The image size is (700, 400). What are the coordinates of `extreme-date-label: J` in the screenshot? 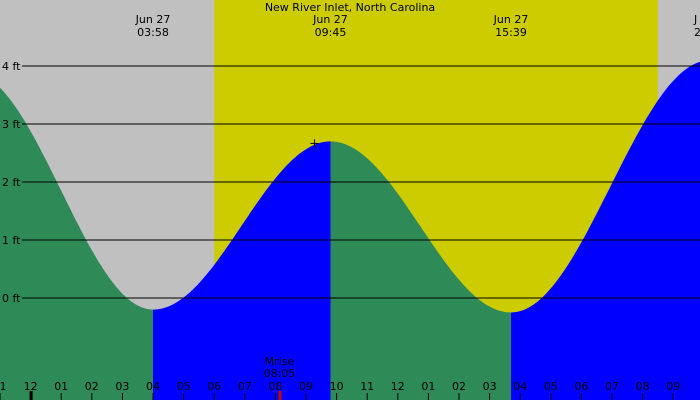 It's located at (695, 19).